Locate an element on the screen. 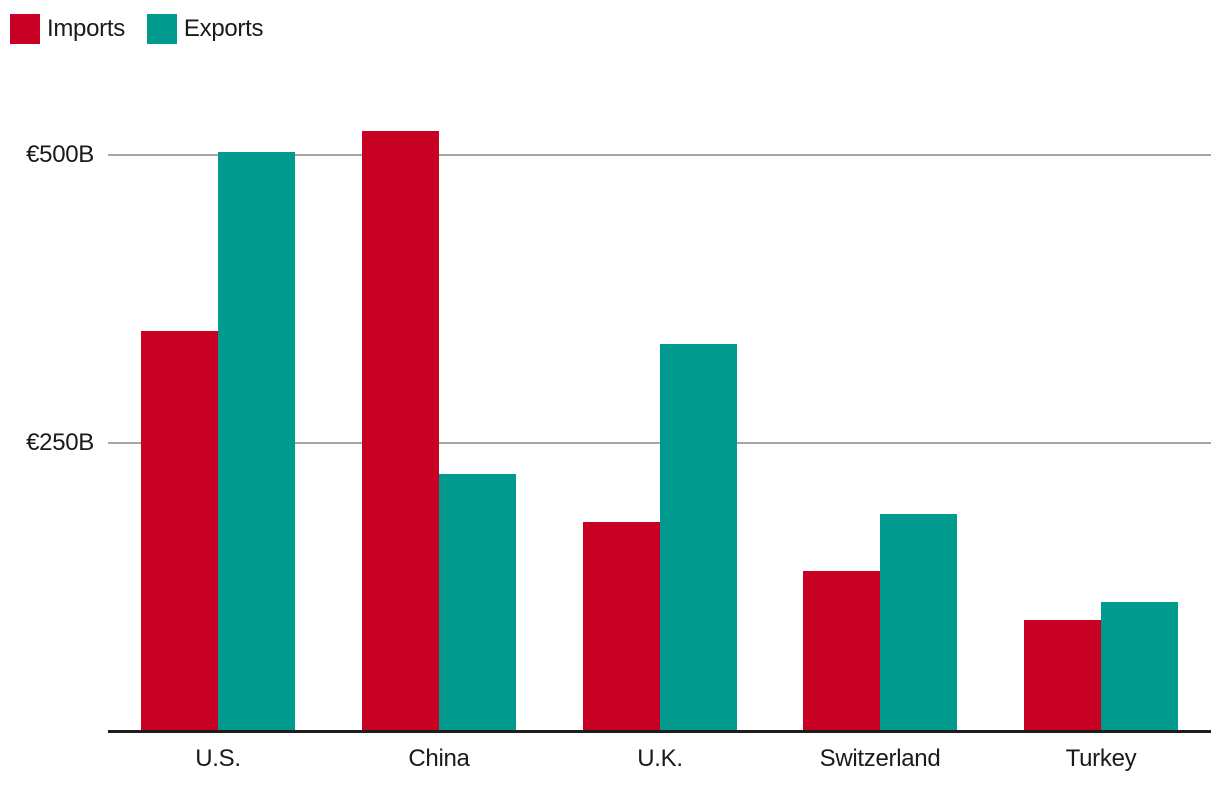  x-tick-label-us: U.S. is located at coordinates (218, 758).